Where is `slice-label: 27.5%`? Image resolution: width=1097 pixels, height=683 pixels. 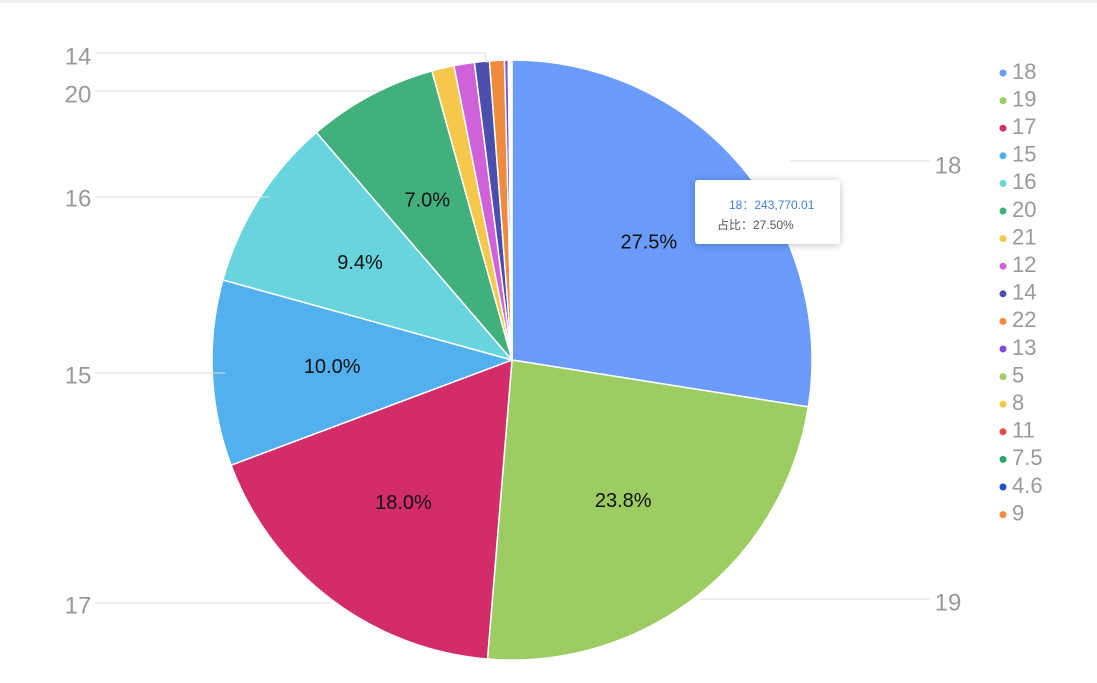 slice-label: 27.5% is located at coordinates (649, 242).